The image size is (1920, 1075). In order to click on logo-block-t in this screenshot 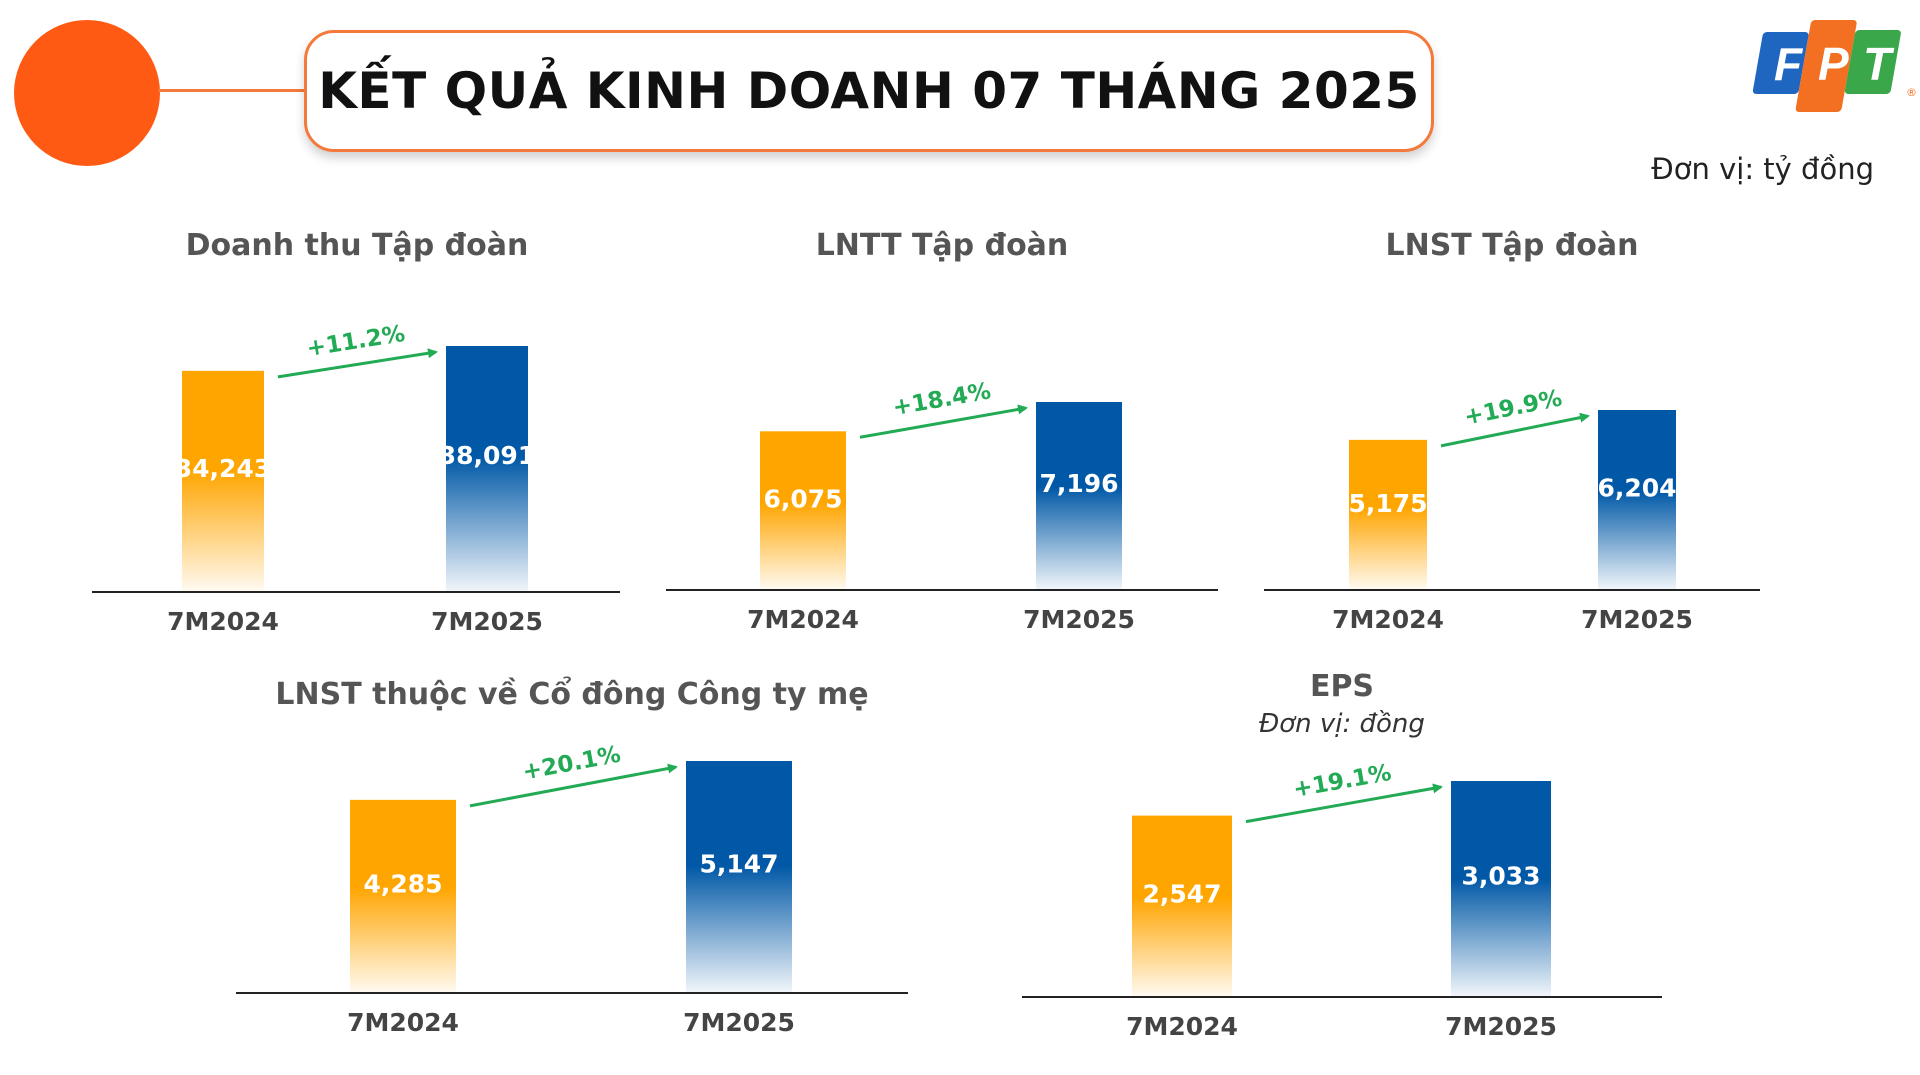, I will do `click(1872, 62)`.